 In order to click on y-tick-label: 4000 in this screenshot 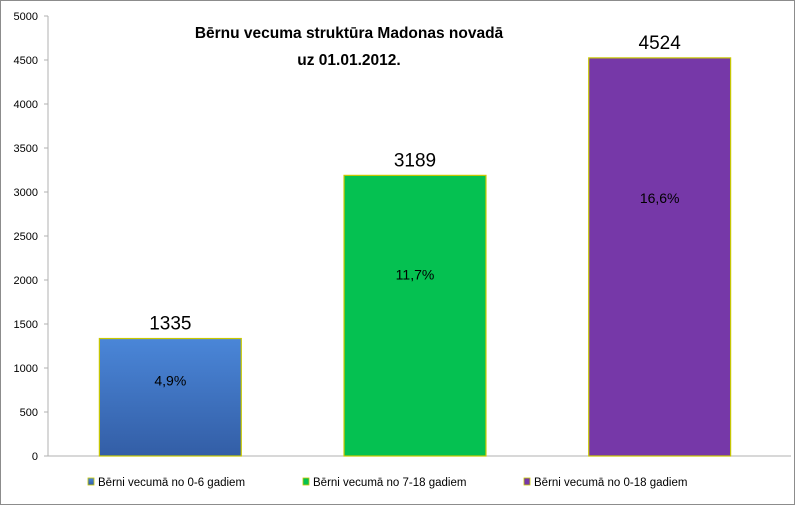, I will do `click(26, 105)`.